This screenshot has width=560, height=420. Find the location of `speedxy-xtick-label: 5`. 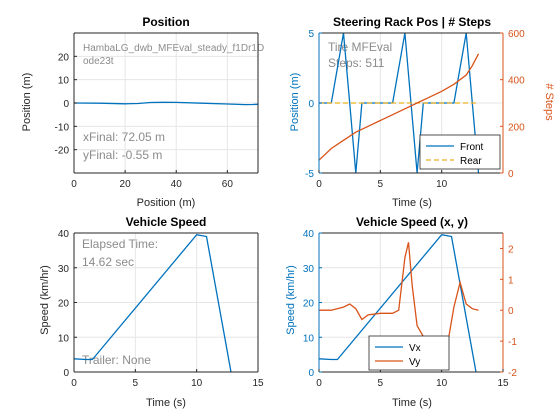

speedxy-xtick-label: 5 is located at coordinates (381, 383).